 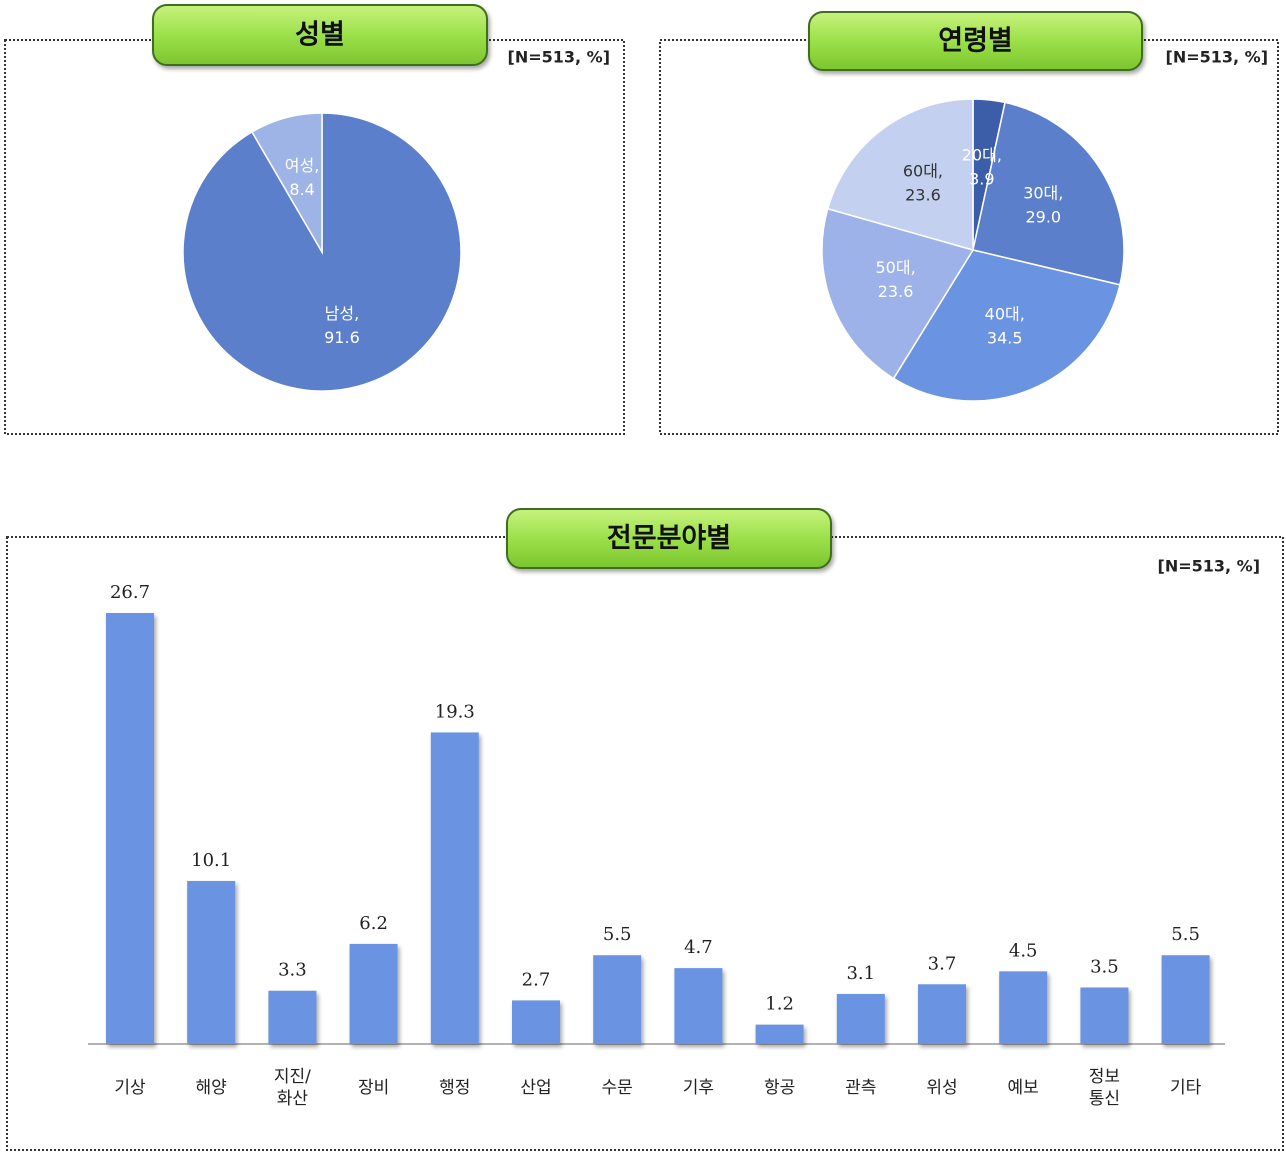 I want to click on slice-value: 3.9, so click(x=981, y=178).